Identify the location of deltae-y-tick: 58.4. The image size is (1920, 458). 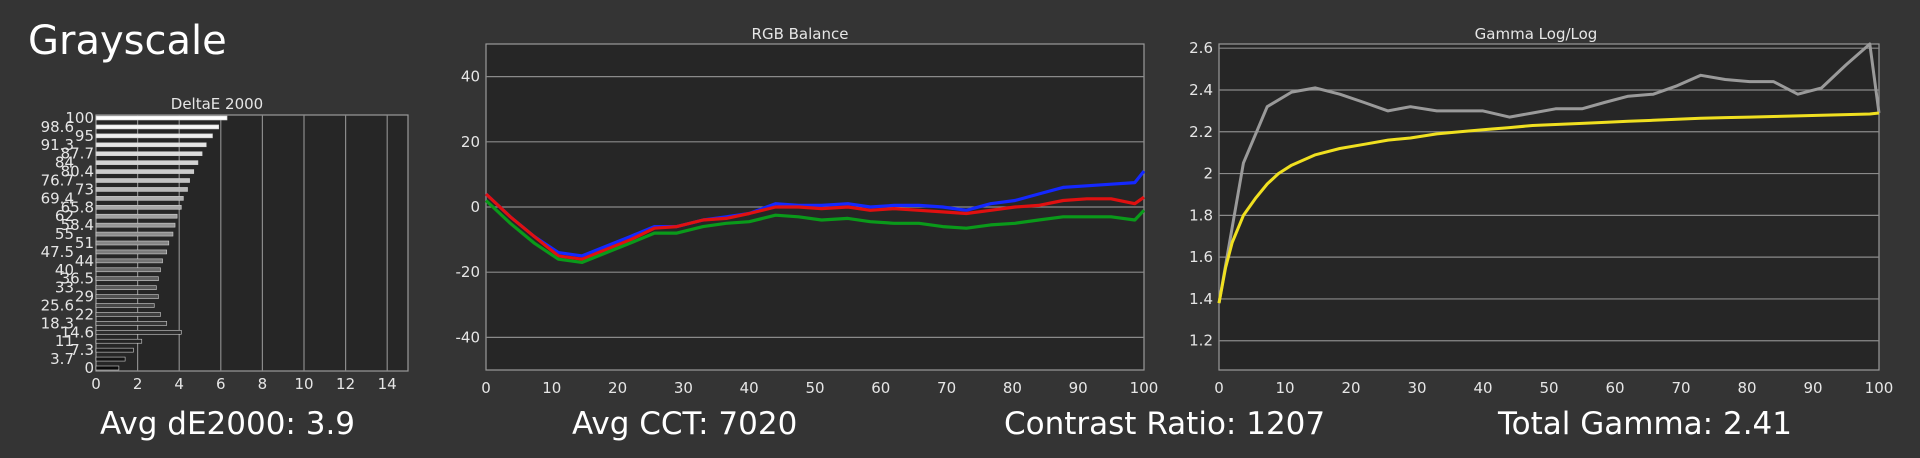
(77, 225).